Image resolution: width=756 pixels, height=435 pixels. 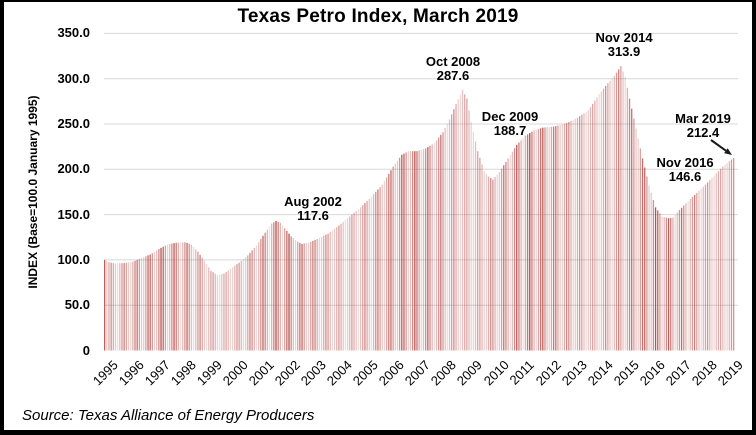 I want to click on annotation-value: 287.6, so click(x=453, y=75).